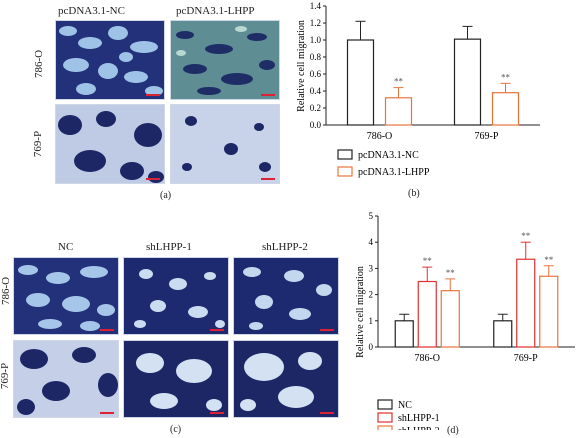 The width and height of the screenshot is (585, 438). What do you see at coordinates (66, 379) in the screenshot?
I see `micrograph-c-769p-nc` at bounding box center [66, 379].